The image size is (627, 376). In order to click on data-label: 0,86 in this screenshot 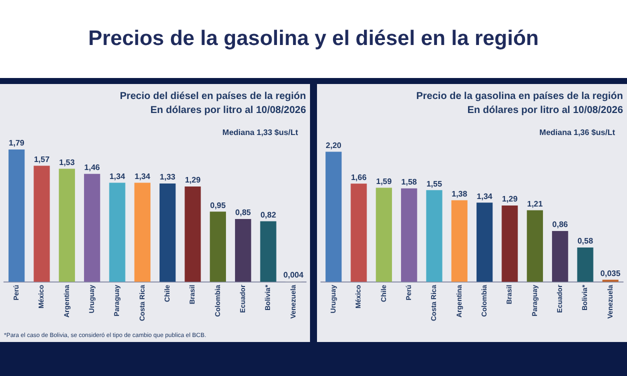, I will do `click(560, 225)`.